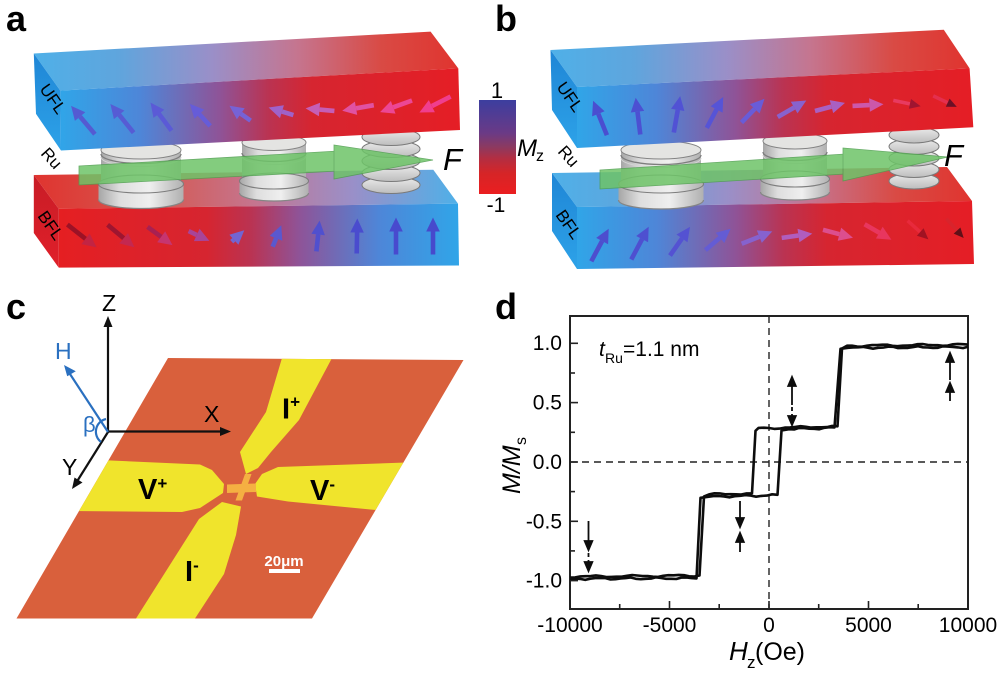  I want to click on svg-text: 1, so click(497, 90).